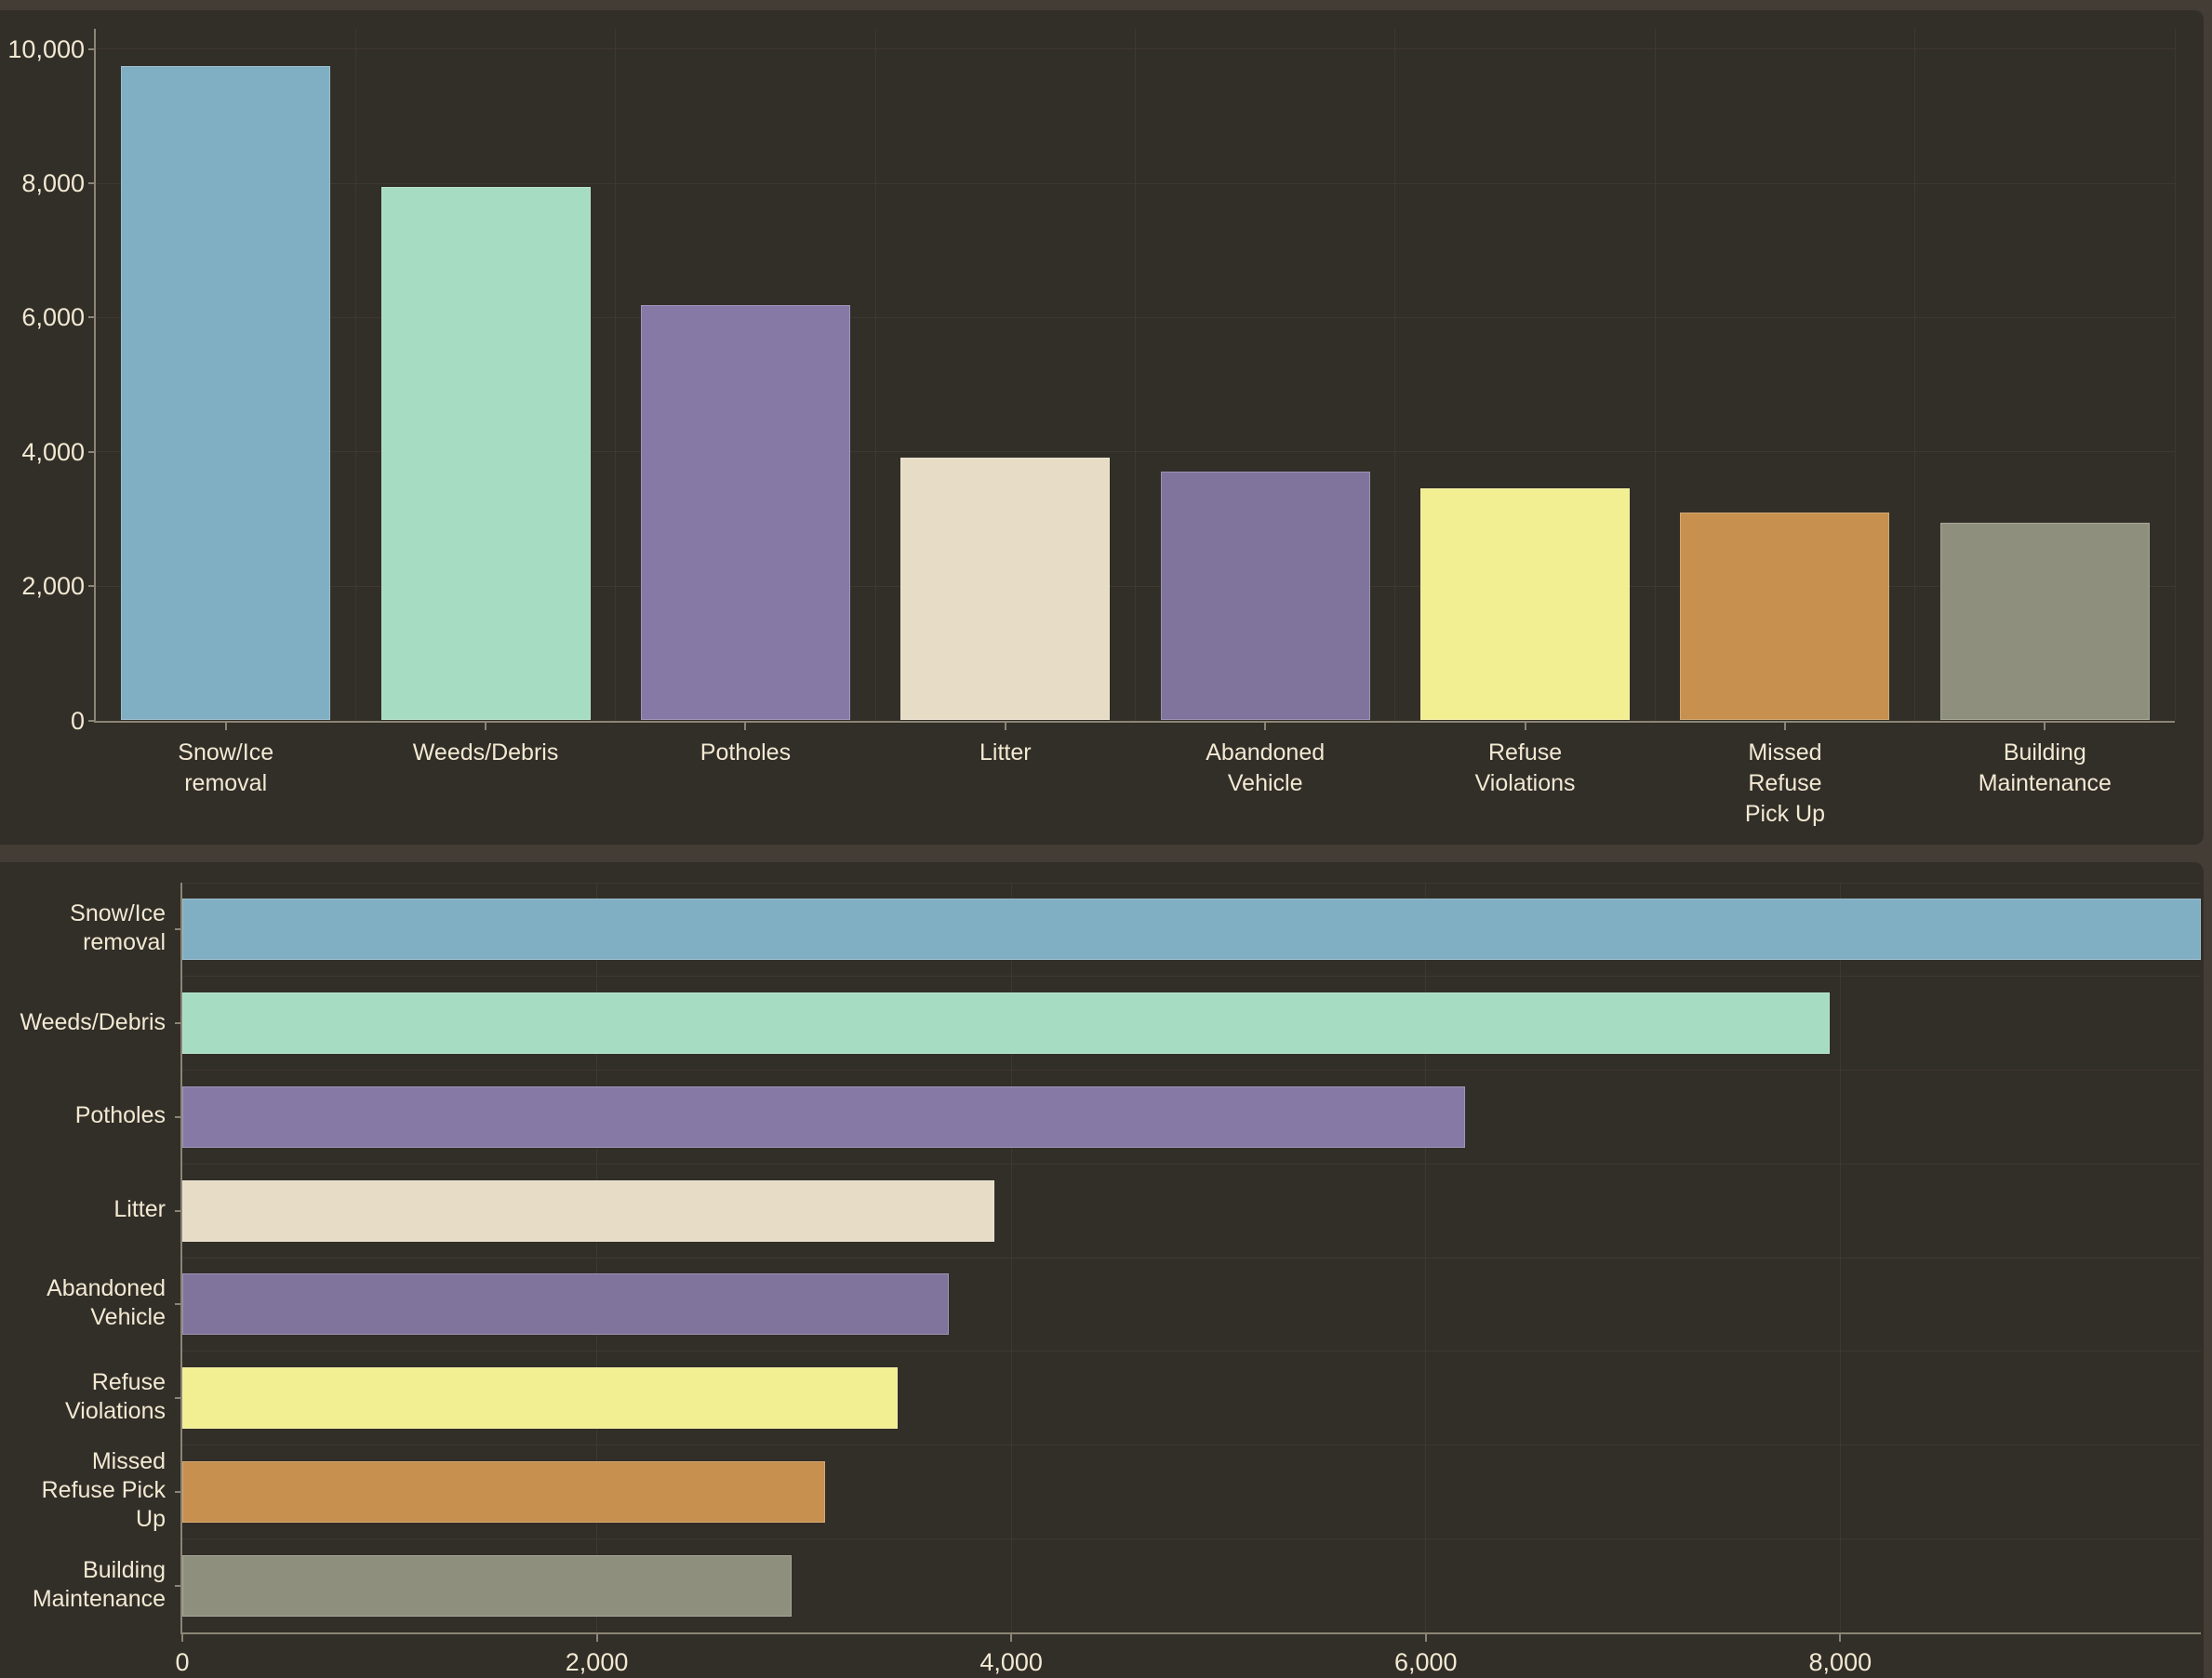  I want to click on x-axis-tick-label: 4,000, so click(1011, 1662).